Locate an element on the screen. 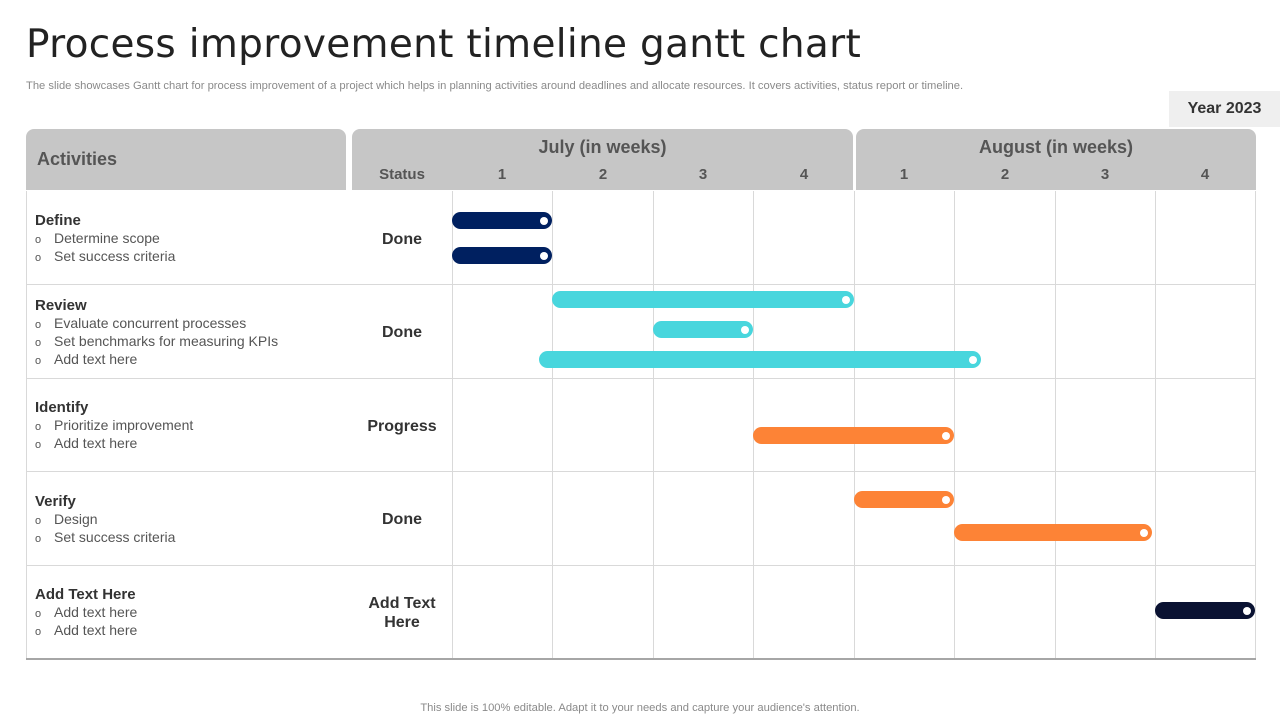  status-add-text: Add Text Here is located at coordinates (402, 613).